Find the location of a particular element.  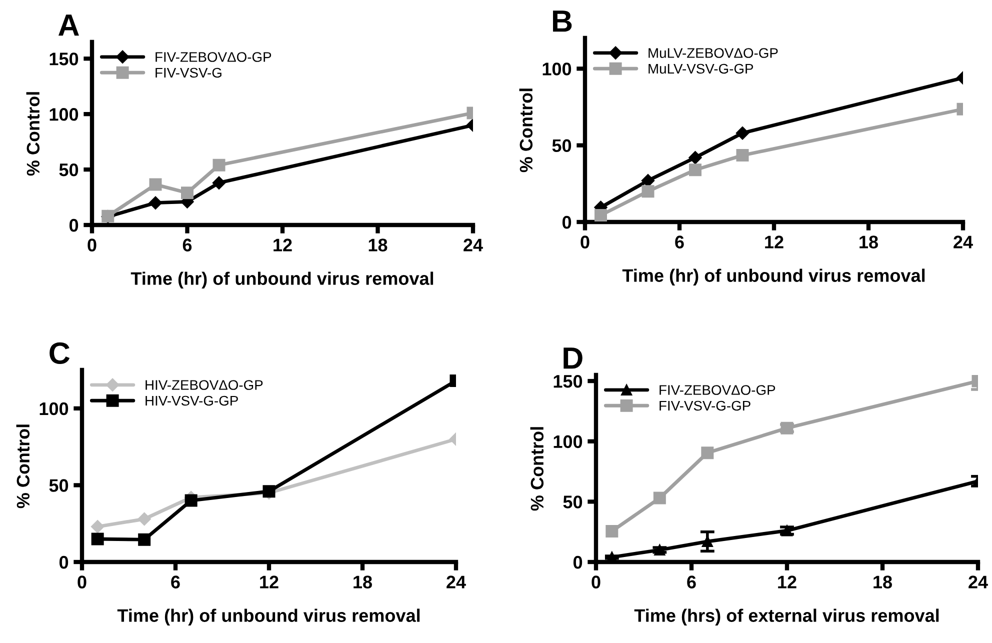

legend-label: HIV-VSV-G-GP is located at coordinates (192, 401).